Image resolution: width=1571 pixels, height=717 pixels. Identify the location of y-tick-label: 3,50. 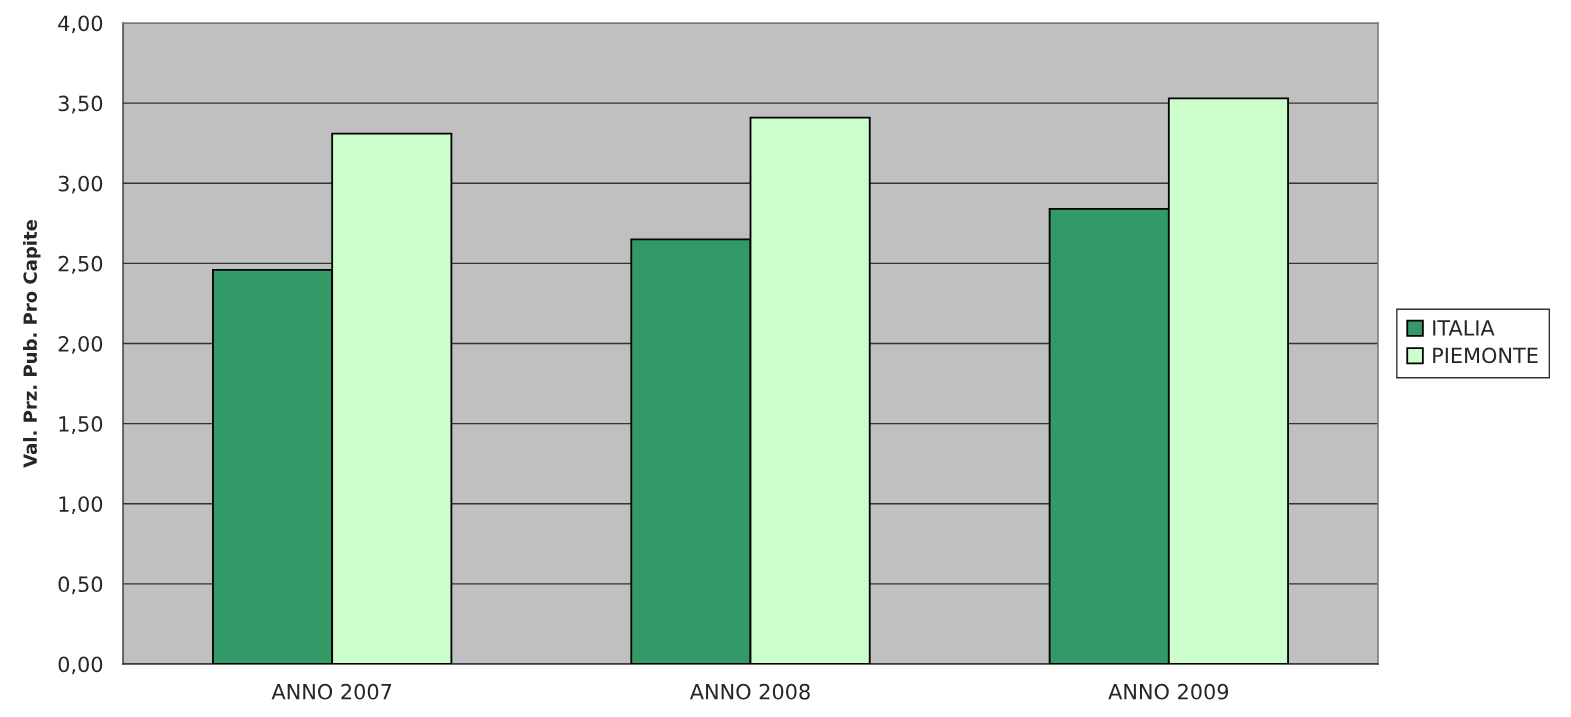
(80, 104).